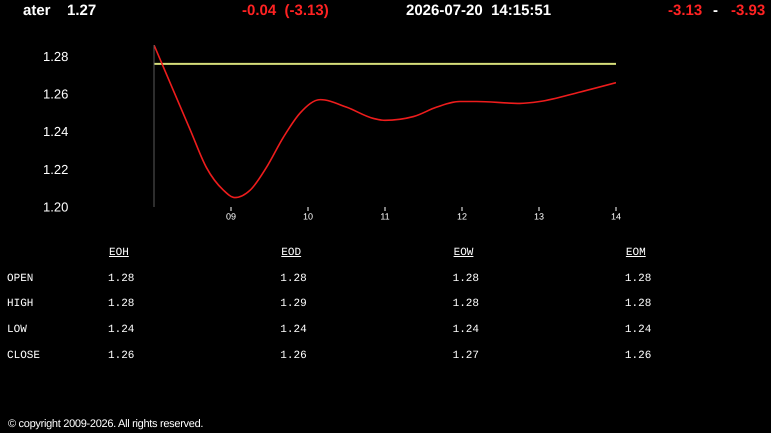 Image resolution: width=771 pixels, height=433 pixels. Describe the element at coordinates (385, 216) in the screenshot. I see `x-tick-label: 11` at that location.